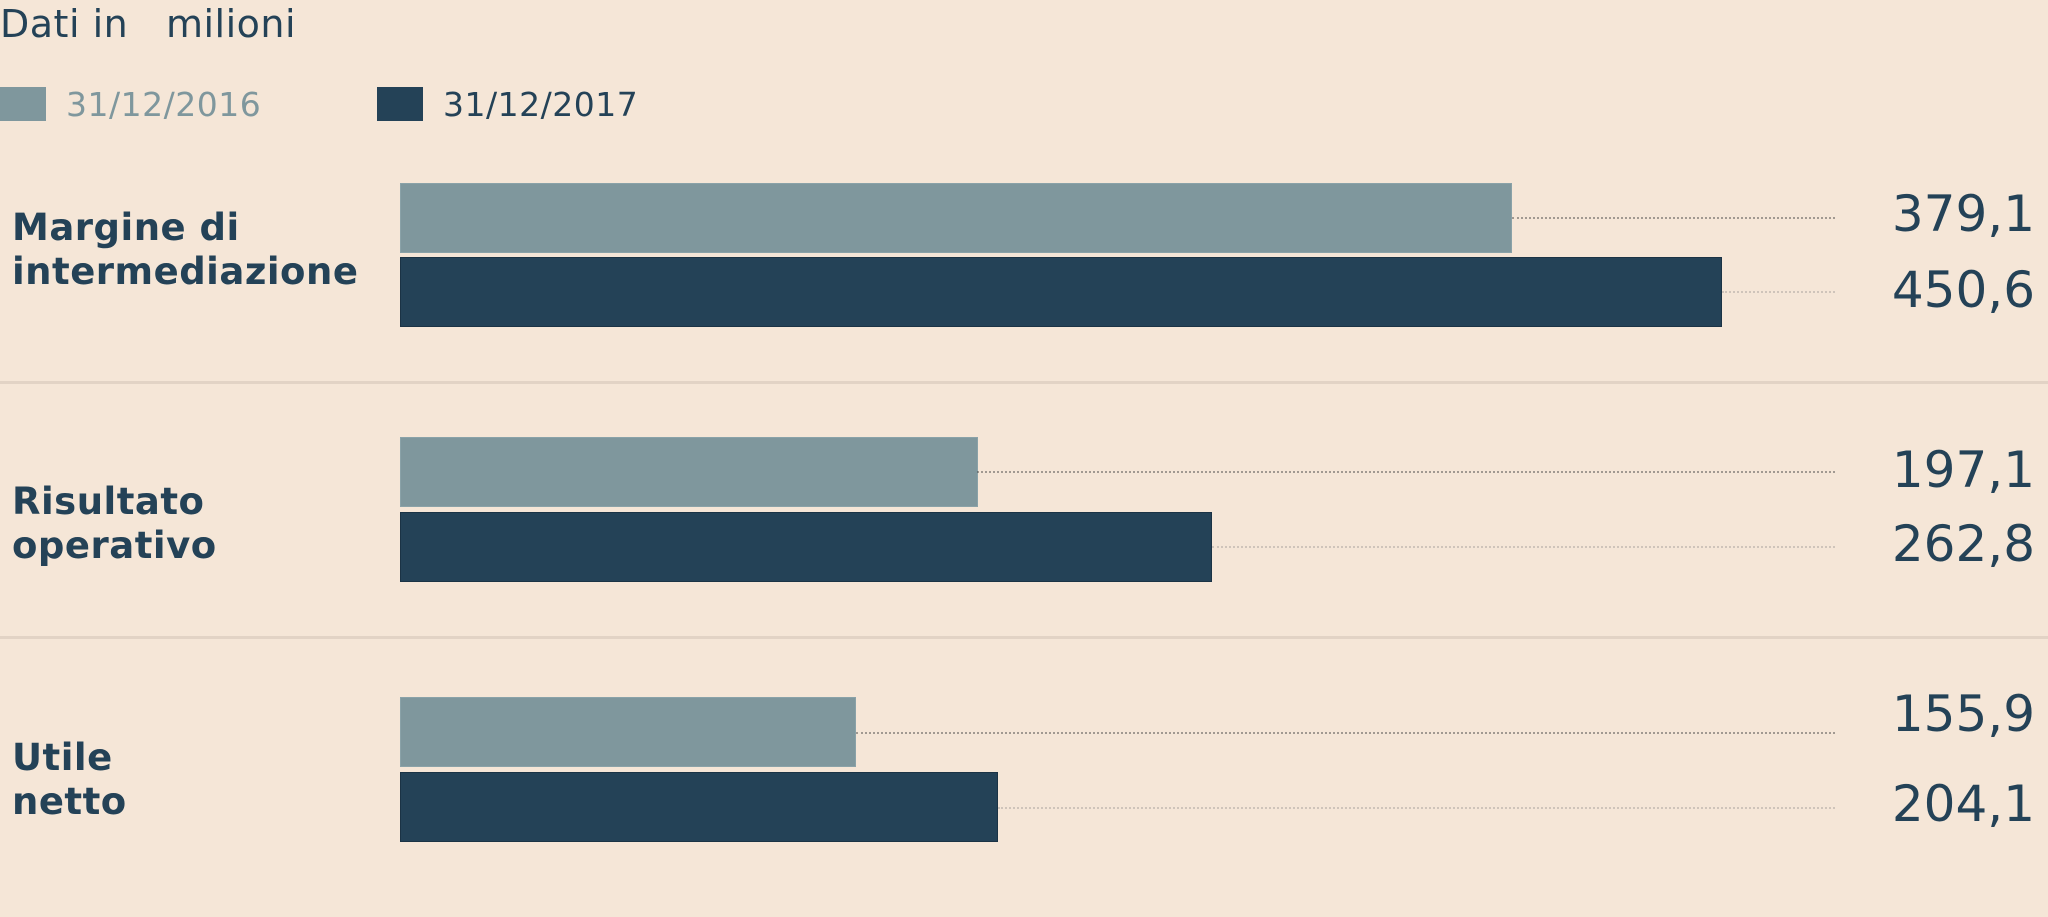  Describe the element at coordinates (148, 24) in the screenshot. I see `chart-title: Dati in milioni` at that location.